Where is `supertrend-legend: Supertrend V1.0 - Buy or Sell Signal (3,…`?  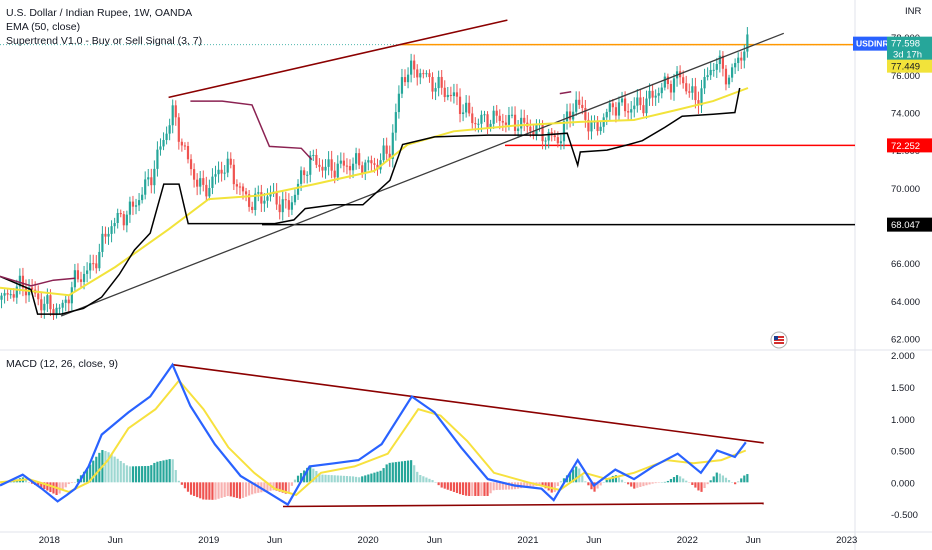 supertrend-legend: Supertrend V1.0 - Buy or Sell Signal (3,… is located at coordinates (104, 41).